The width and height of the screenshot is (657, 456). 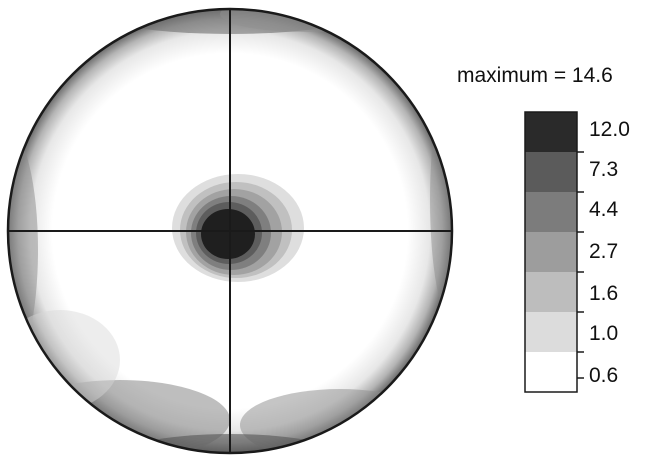 I want to click on legend-swatch-0.6, so click(x=551, y=372).